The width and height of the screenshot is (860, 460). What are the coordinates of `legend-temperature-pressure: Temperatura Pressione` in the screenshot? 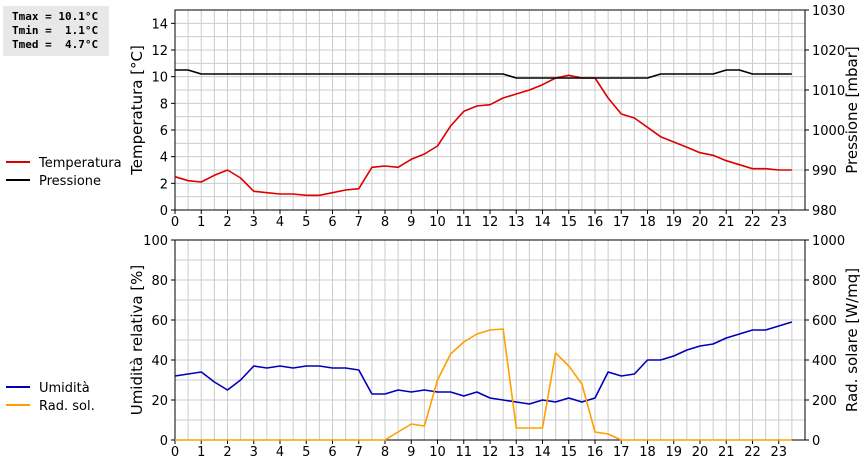 It's located at (64, 172).